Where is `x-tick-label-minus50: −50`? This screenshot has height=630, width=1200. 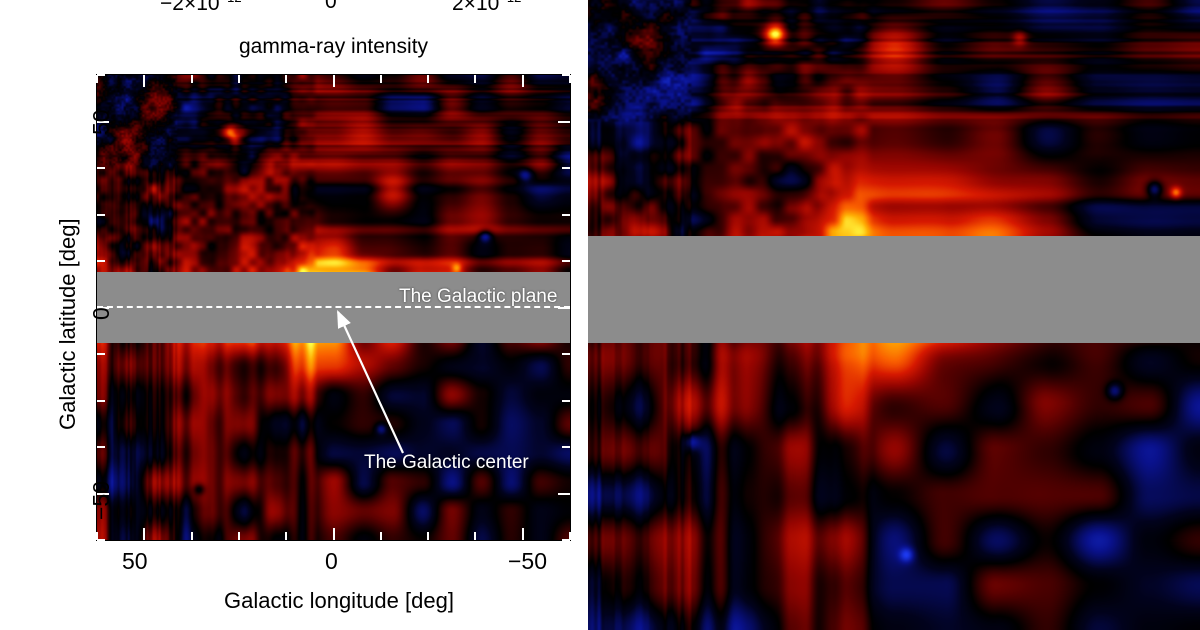 x-tick-label-minus50: −50 is located at coordinates (528, 561).